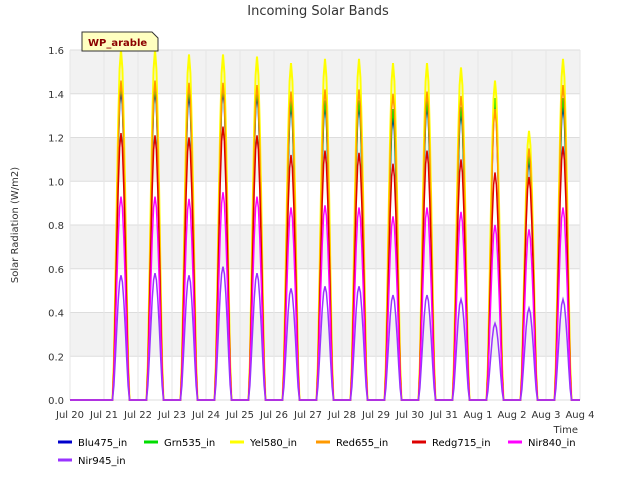 The width and height of the screenshot is (640, 480). Describe the element at coordinates (362, 443) in the screenshot. I see `legend-label: Red655_in` at that location.